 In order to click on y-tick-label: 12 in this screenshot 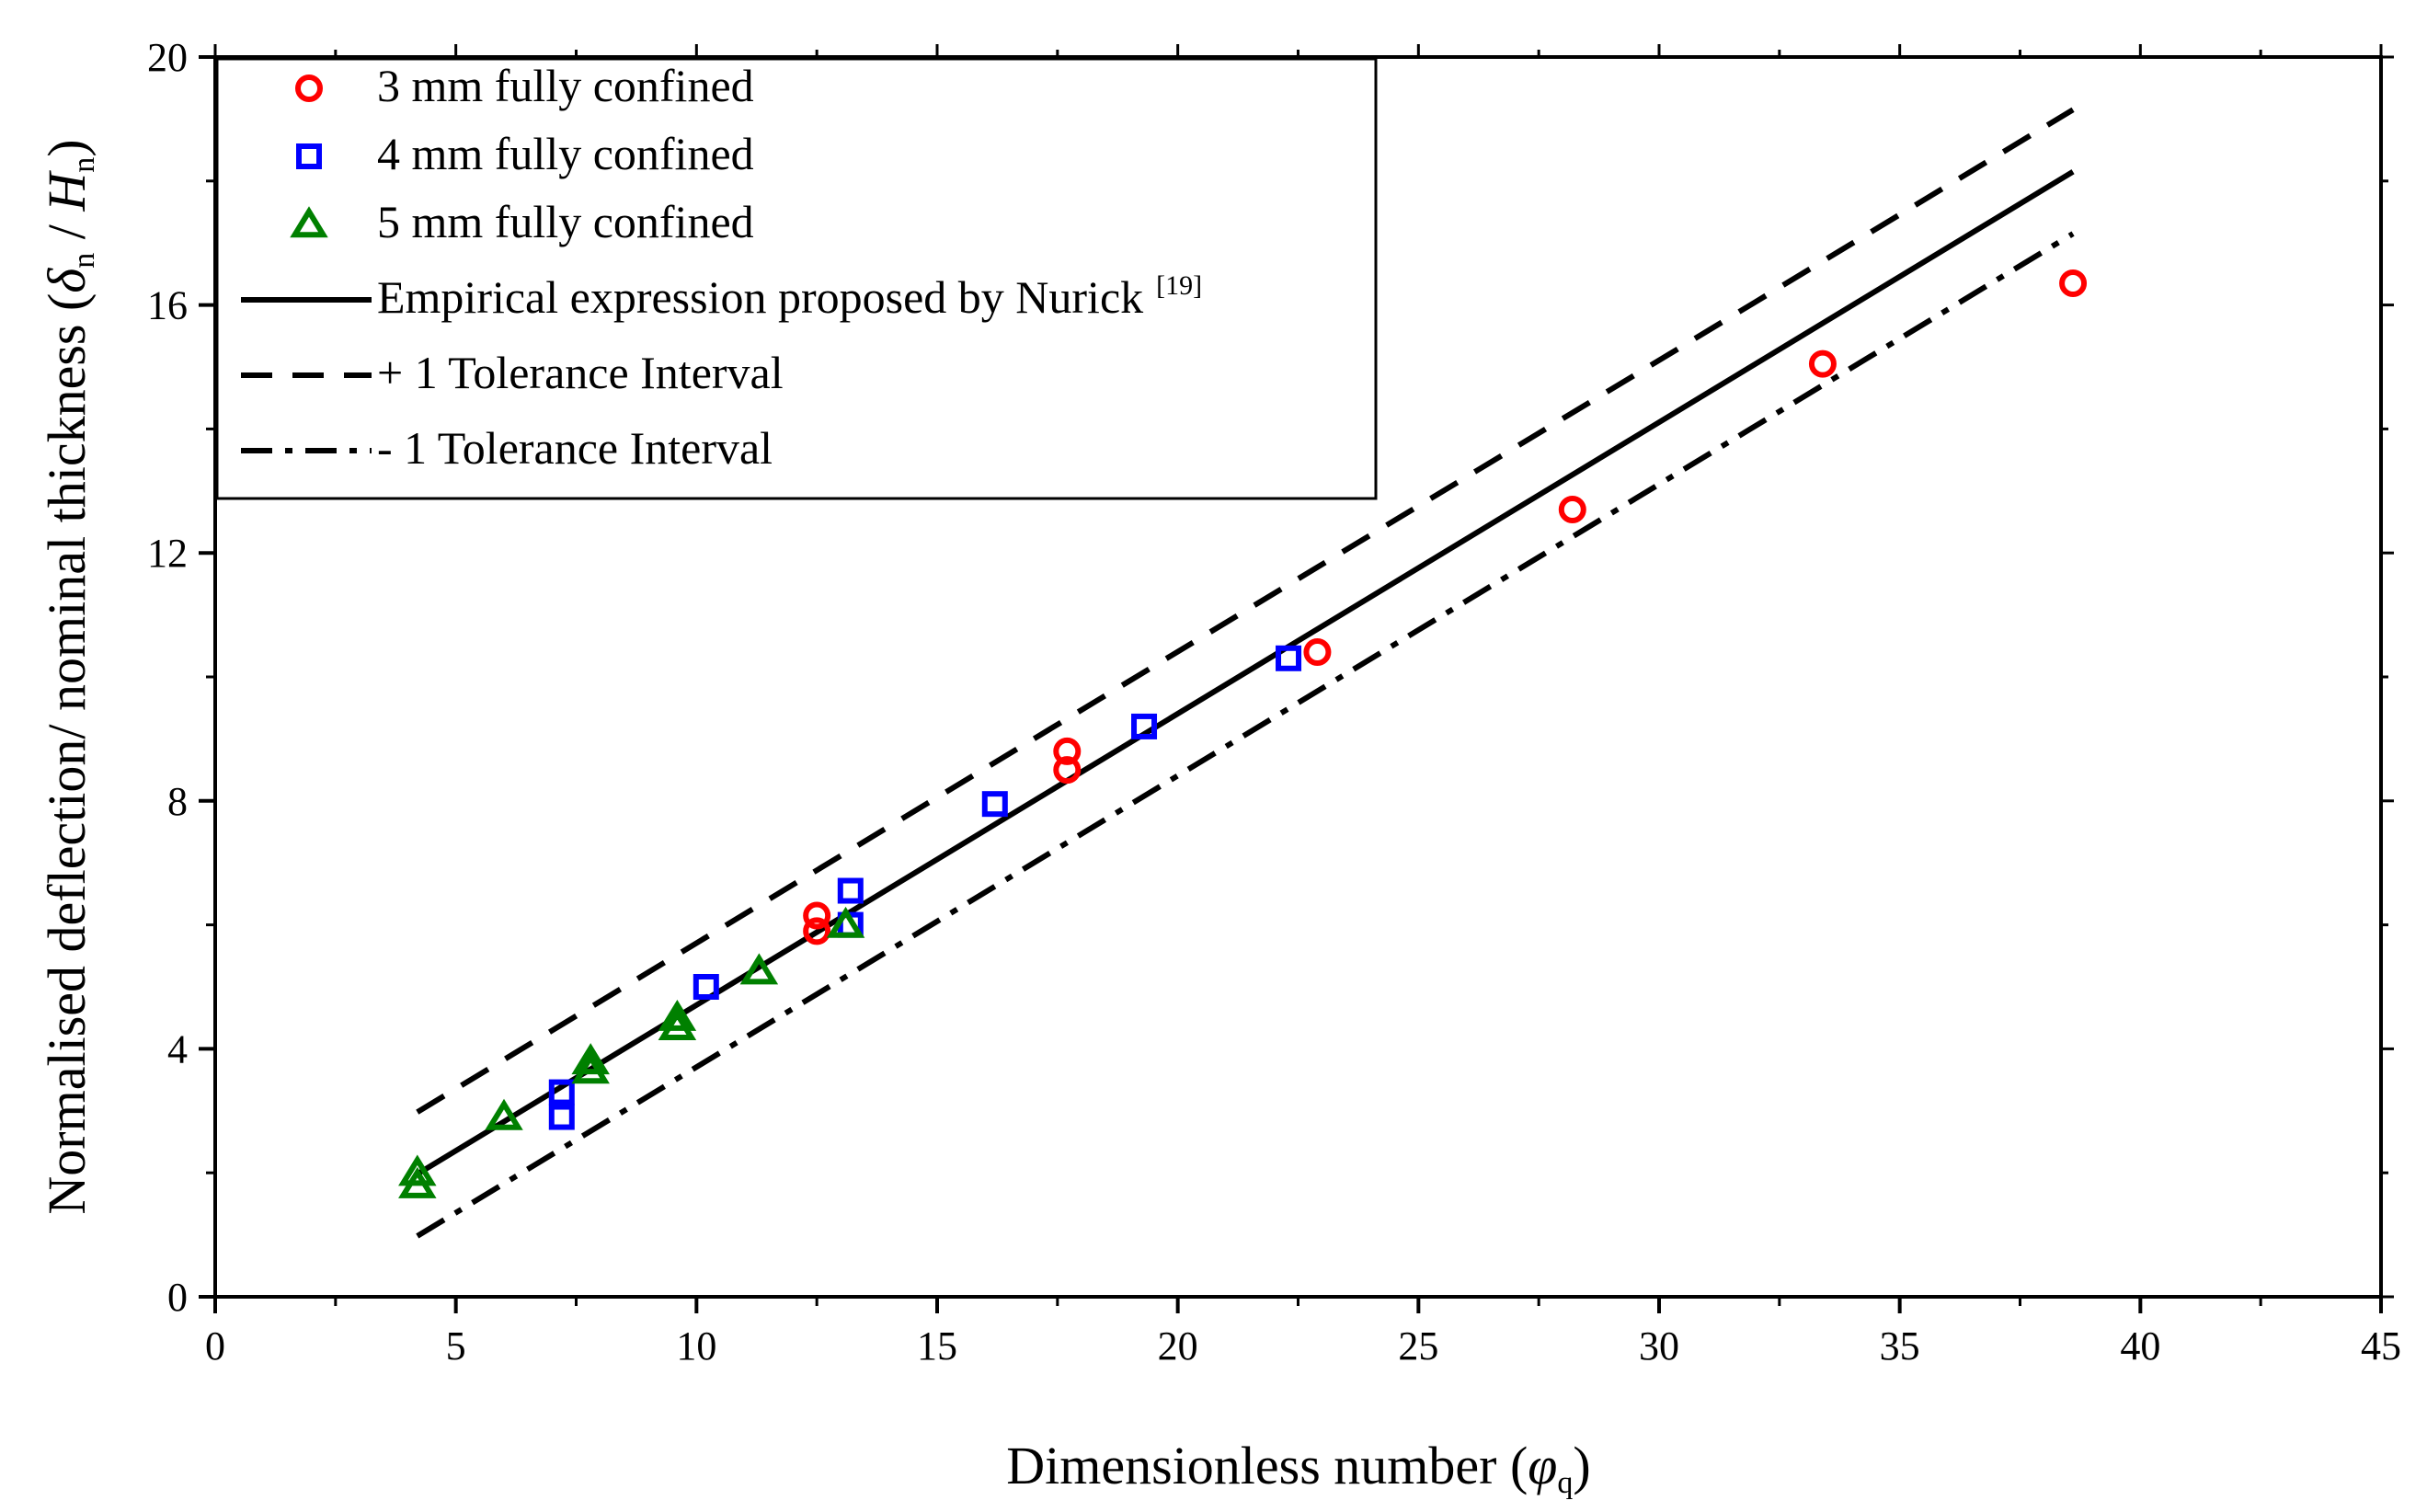, I will do `click(167, 553)`.